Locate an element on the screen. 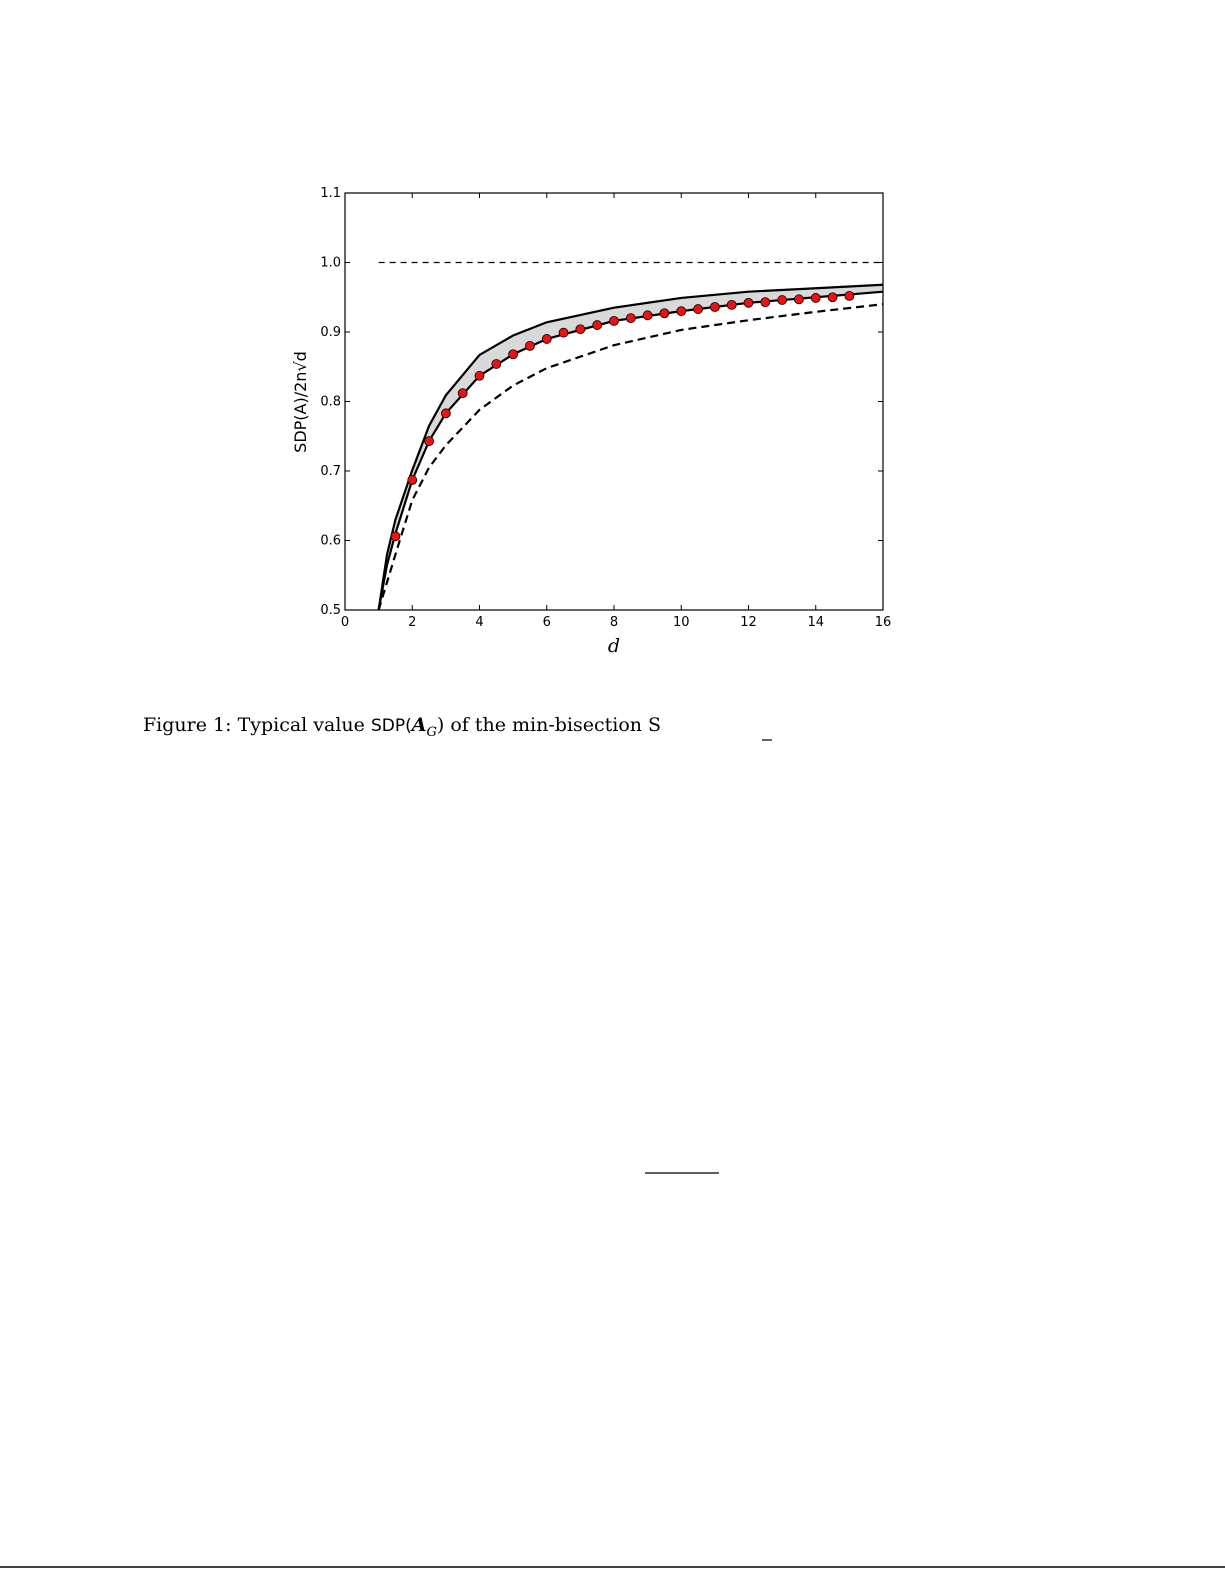 Image resolution: width=1225 pixels, height=1585 pixels. caption-math: SDP( is located at coordinates (391, 726).